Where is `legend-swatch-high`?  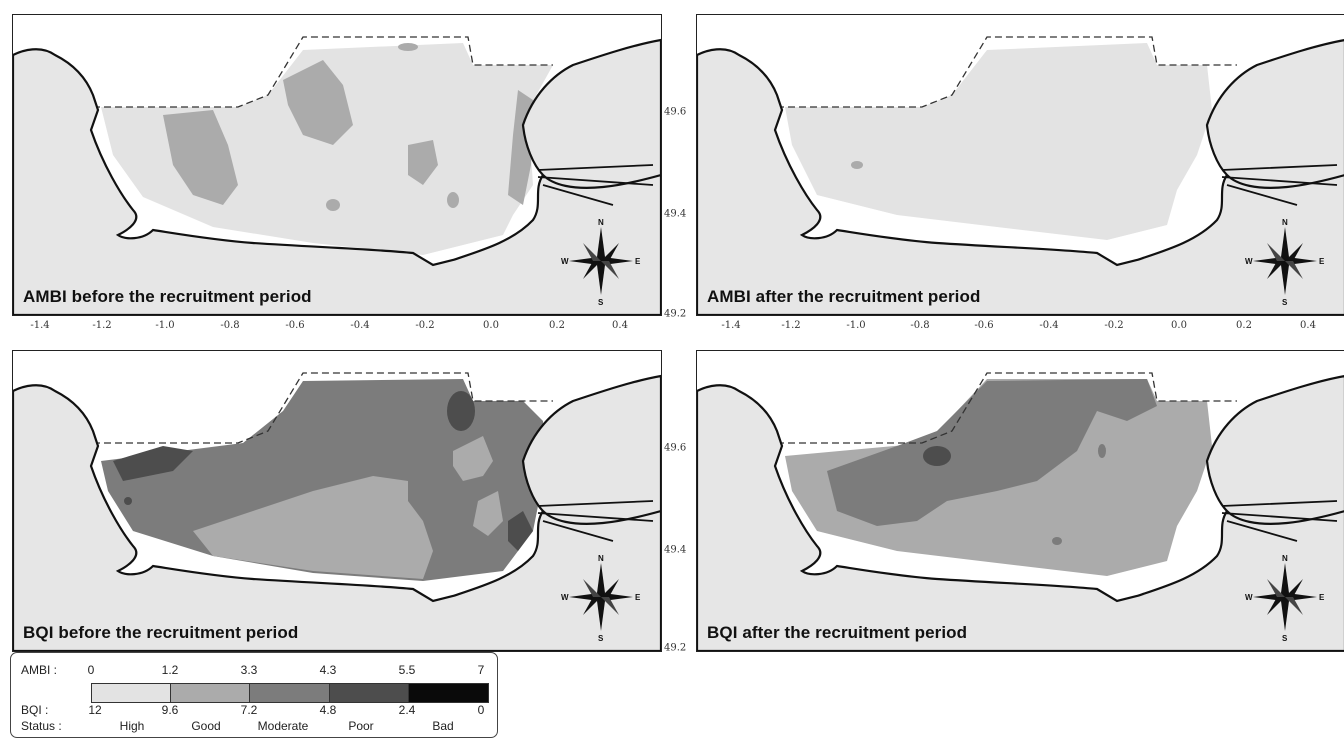
legend-swatch-high is located at coordinates (132, 693).